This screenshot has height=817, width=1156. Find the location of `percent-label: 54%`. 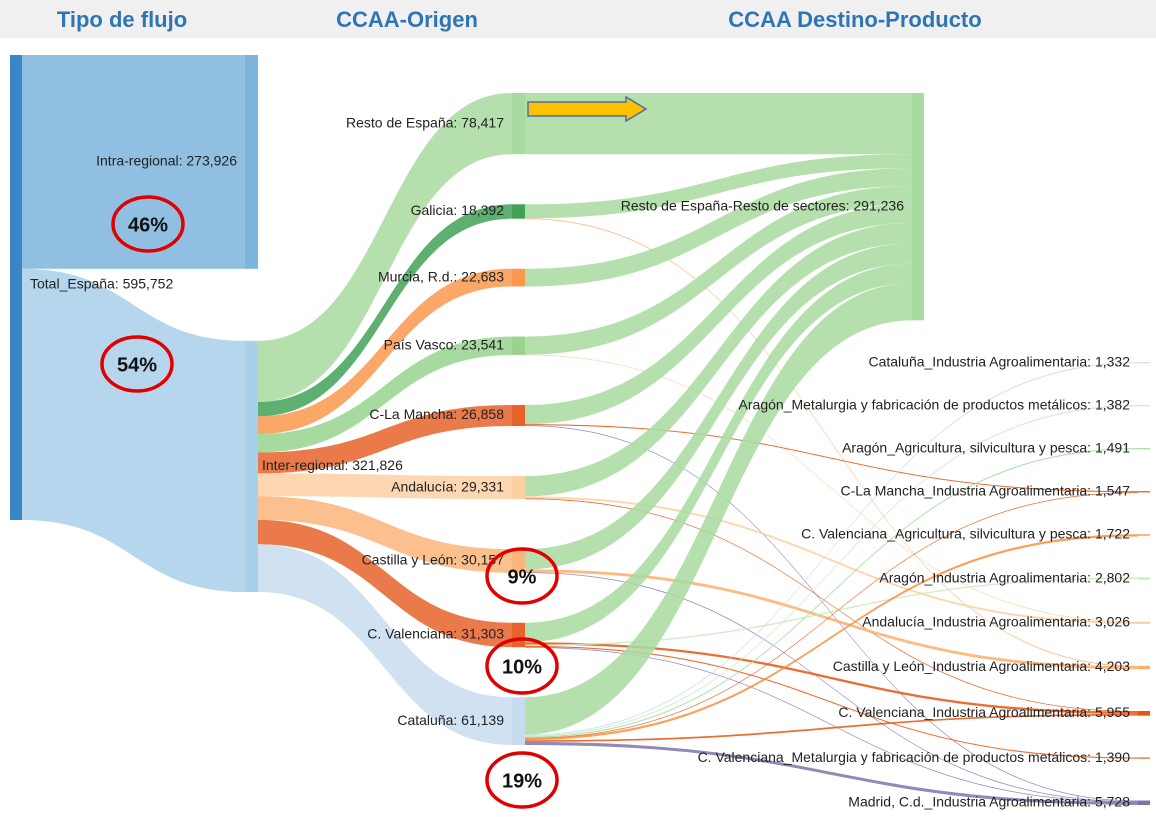

percent-label: 54% is located at coordinates (137, 365).